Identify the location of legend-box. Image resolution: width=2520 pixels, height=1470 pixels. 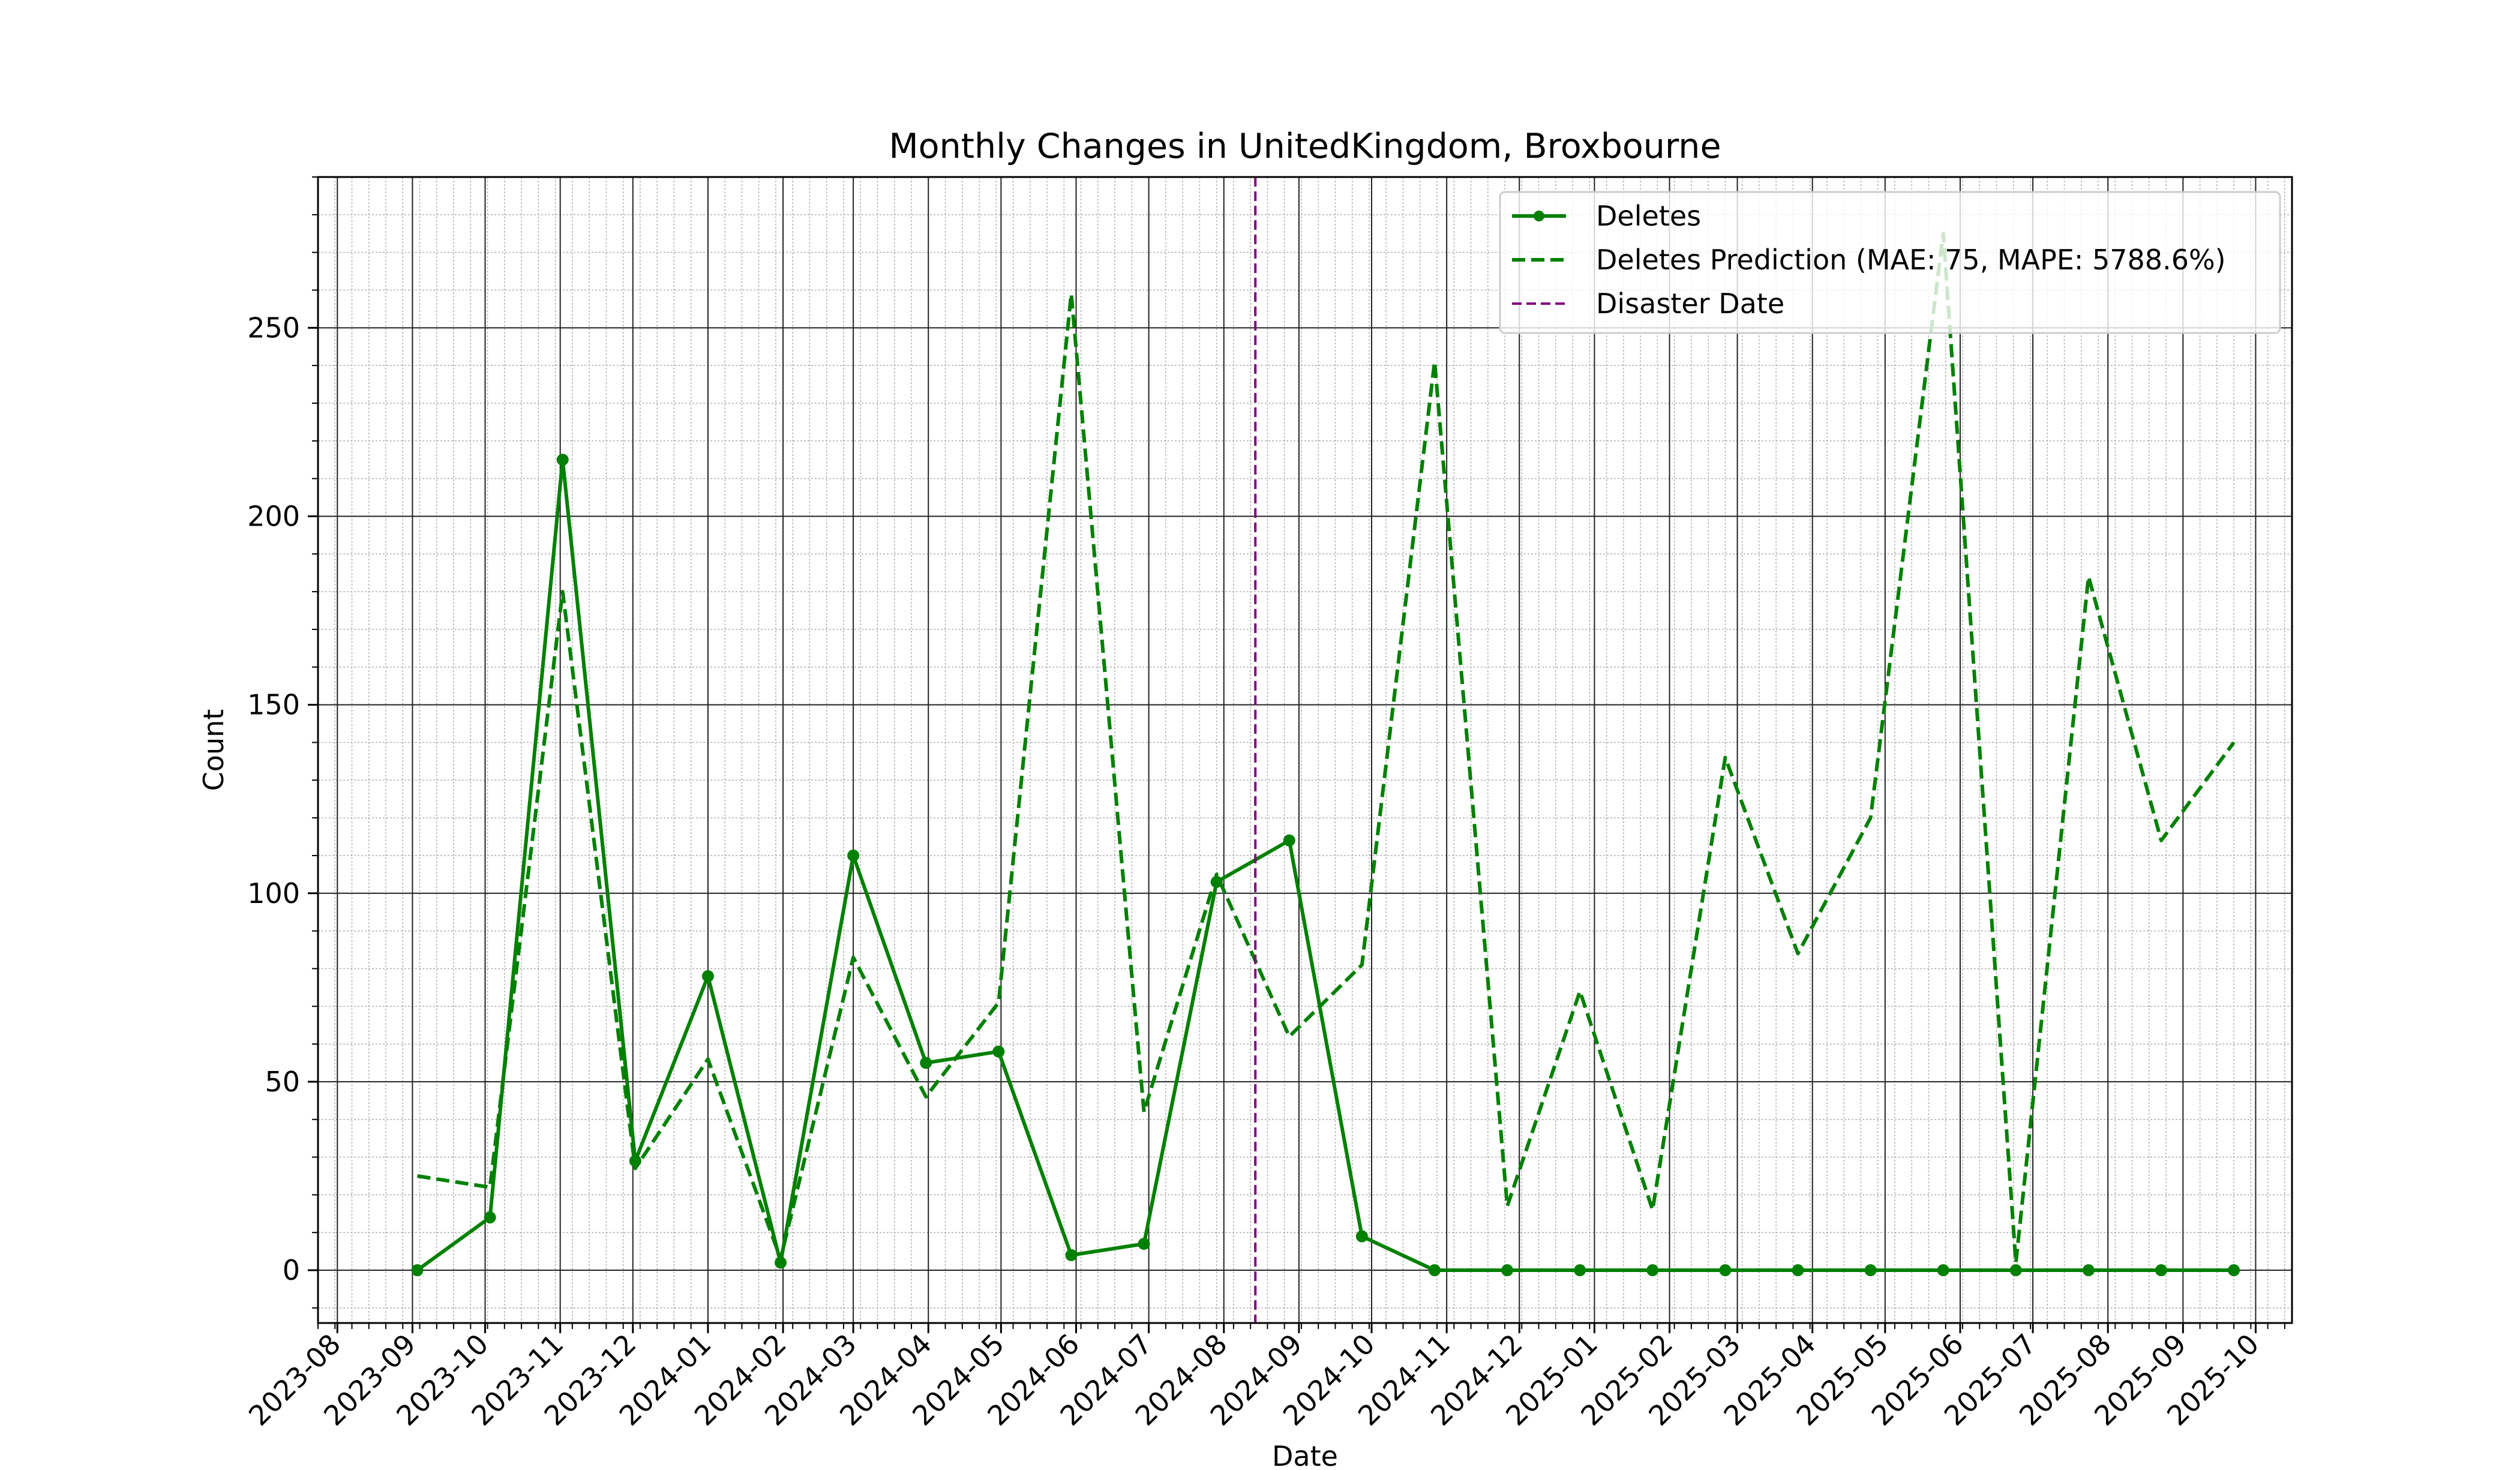
(1890, 262).